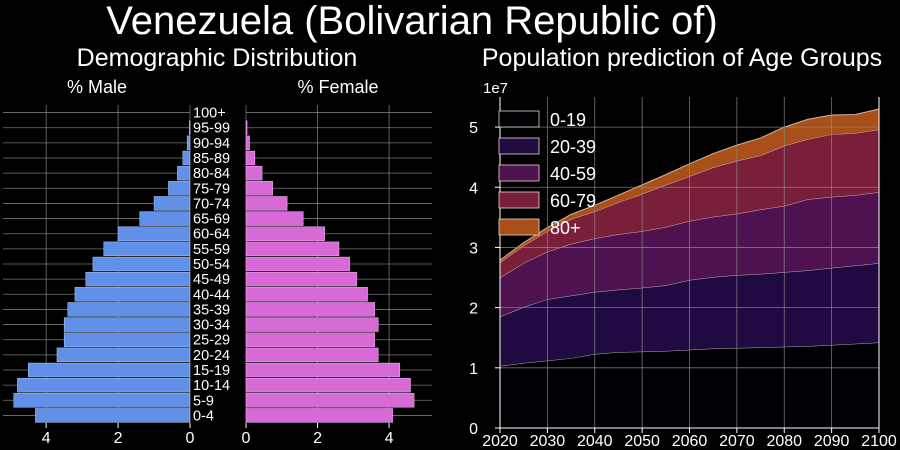 This screenshot has height=450, width=900. What do you see at coordinates (211, 204) in the screenshot?
I see `age-group-label: 70-74` at bounding box center [211, 204].